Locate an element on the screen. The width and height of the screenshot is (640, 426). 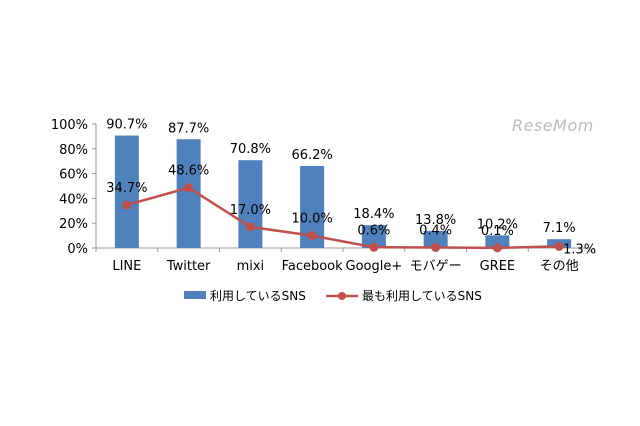
line-value-label: 0.4% is located at coordinates (435, 231).